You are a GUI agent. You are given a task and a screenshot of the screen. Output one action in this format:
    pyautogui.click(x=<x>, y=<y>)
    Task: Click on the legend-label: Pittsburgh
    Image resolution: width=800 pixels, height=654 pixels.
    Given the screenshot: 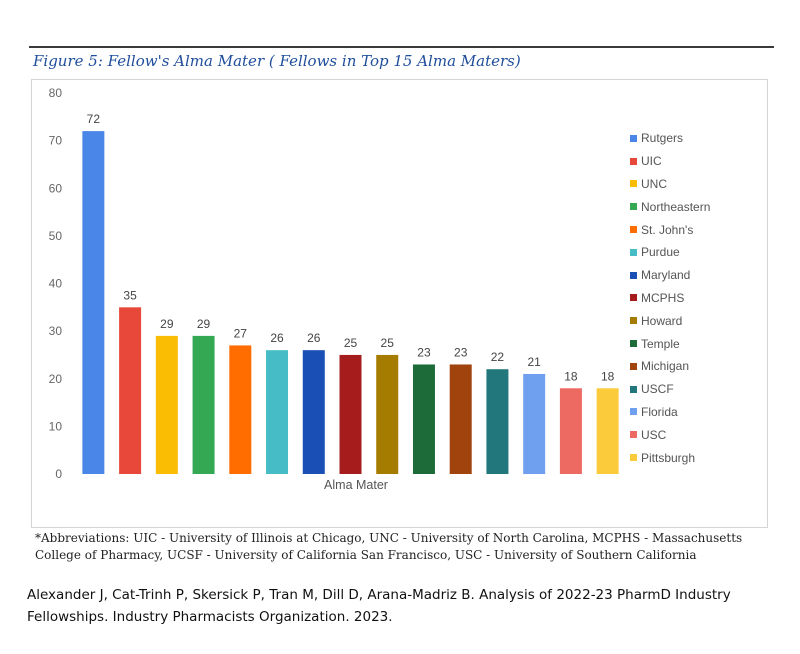 What is the action you would take?
    pyautogui.click(x=668, y=457)
    